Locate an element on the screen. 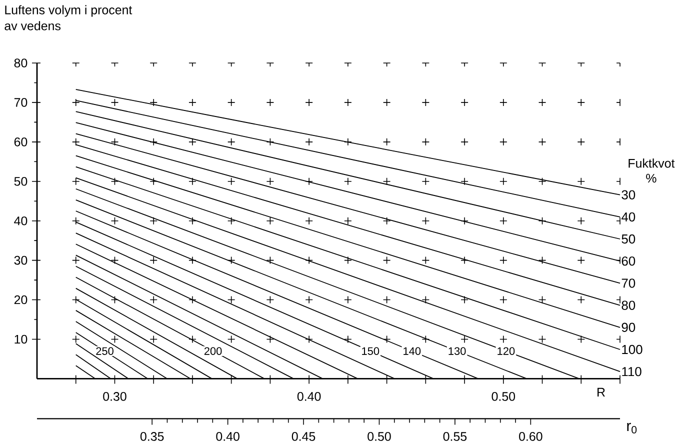  series-label: 30 is located at coordinates (629, 195).